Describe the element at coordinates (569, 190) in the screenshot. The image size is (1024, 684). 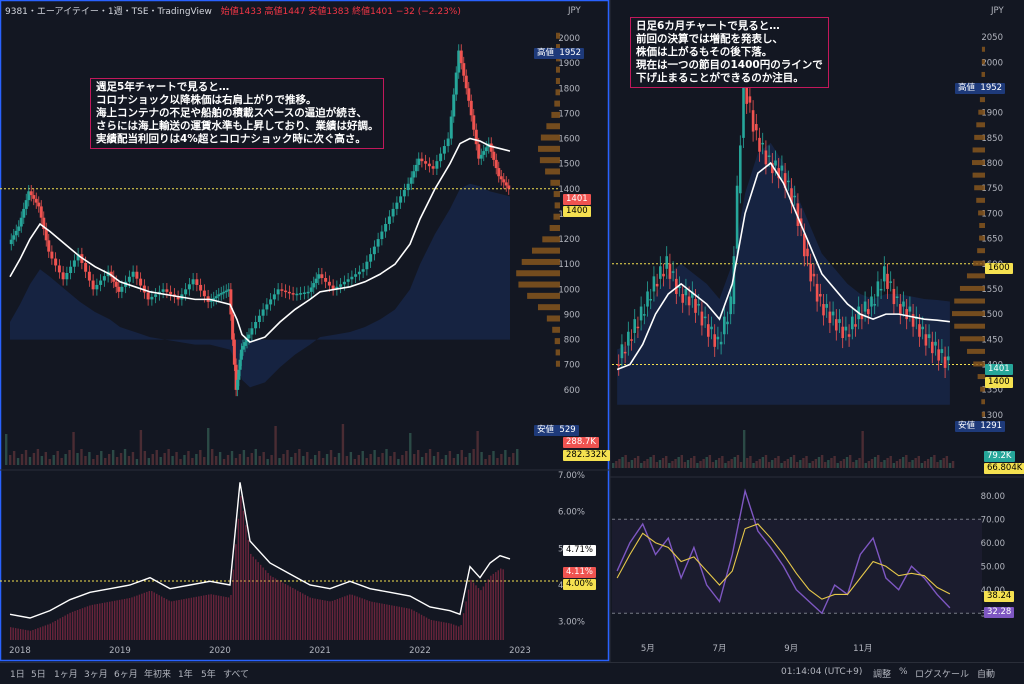
I see `left-y-tick: 1400` at that location.